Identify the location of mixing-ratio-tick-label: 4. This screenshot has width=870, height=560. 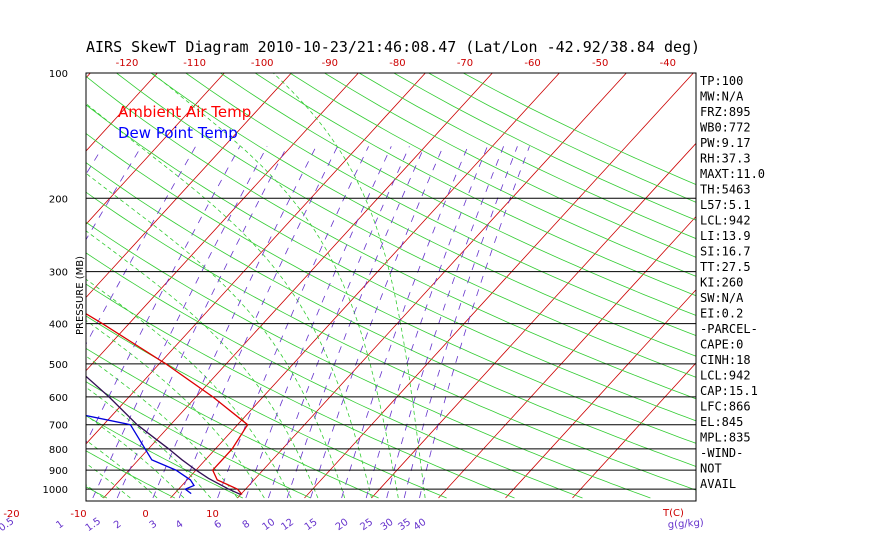
(180, 525).